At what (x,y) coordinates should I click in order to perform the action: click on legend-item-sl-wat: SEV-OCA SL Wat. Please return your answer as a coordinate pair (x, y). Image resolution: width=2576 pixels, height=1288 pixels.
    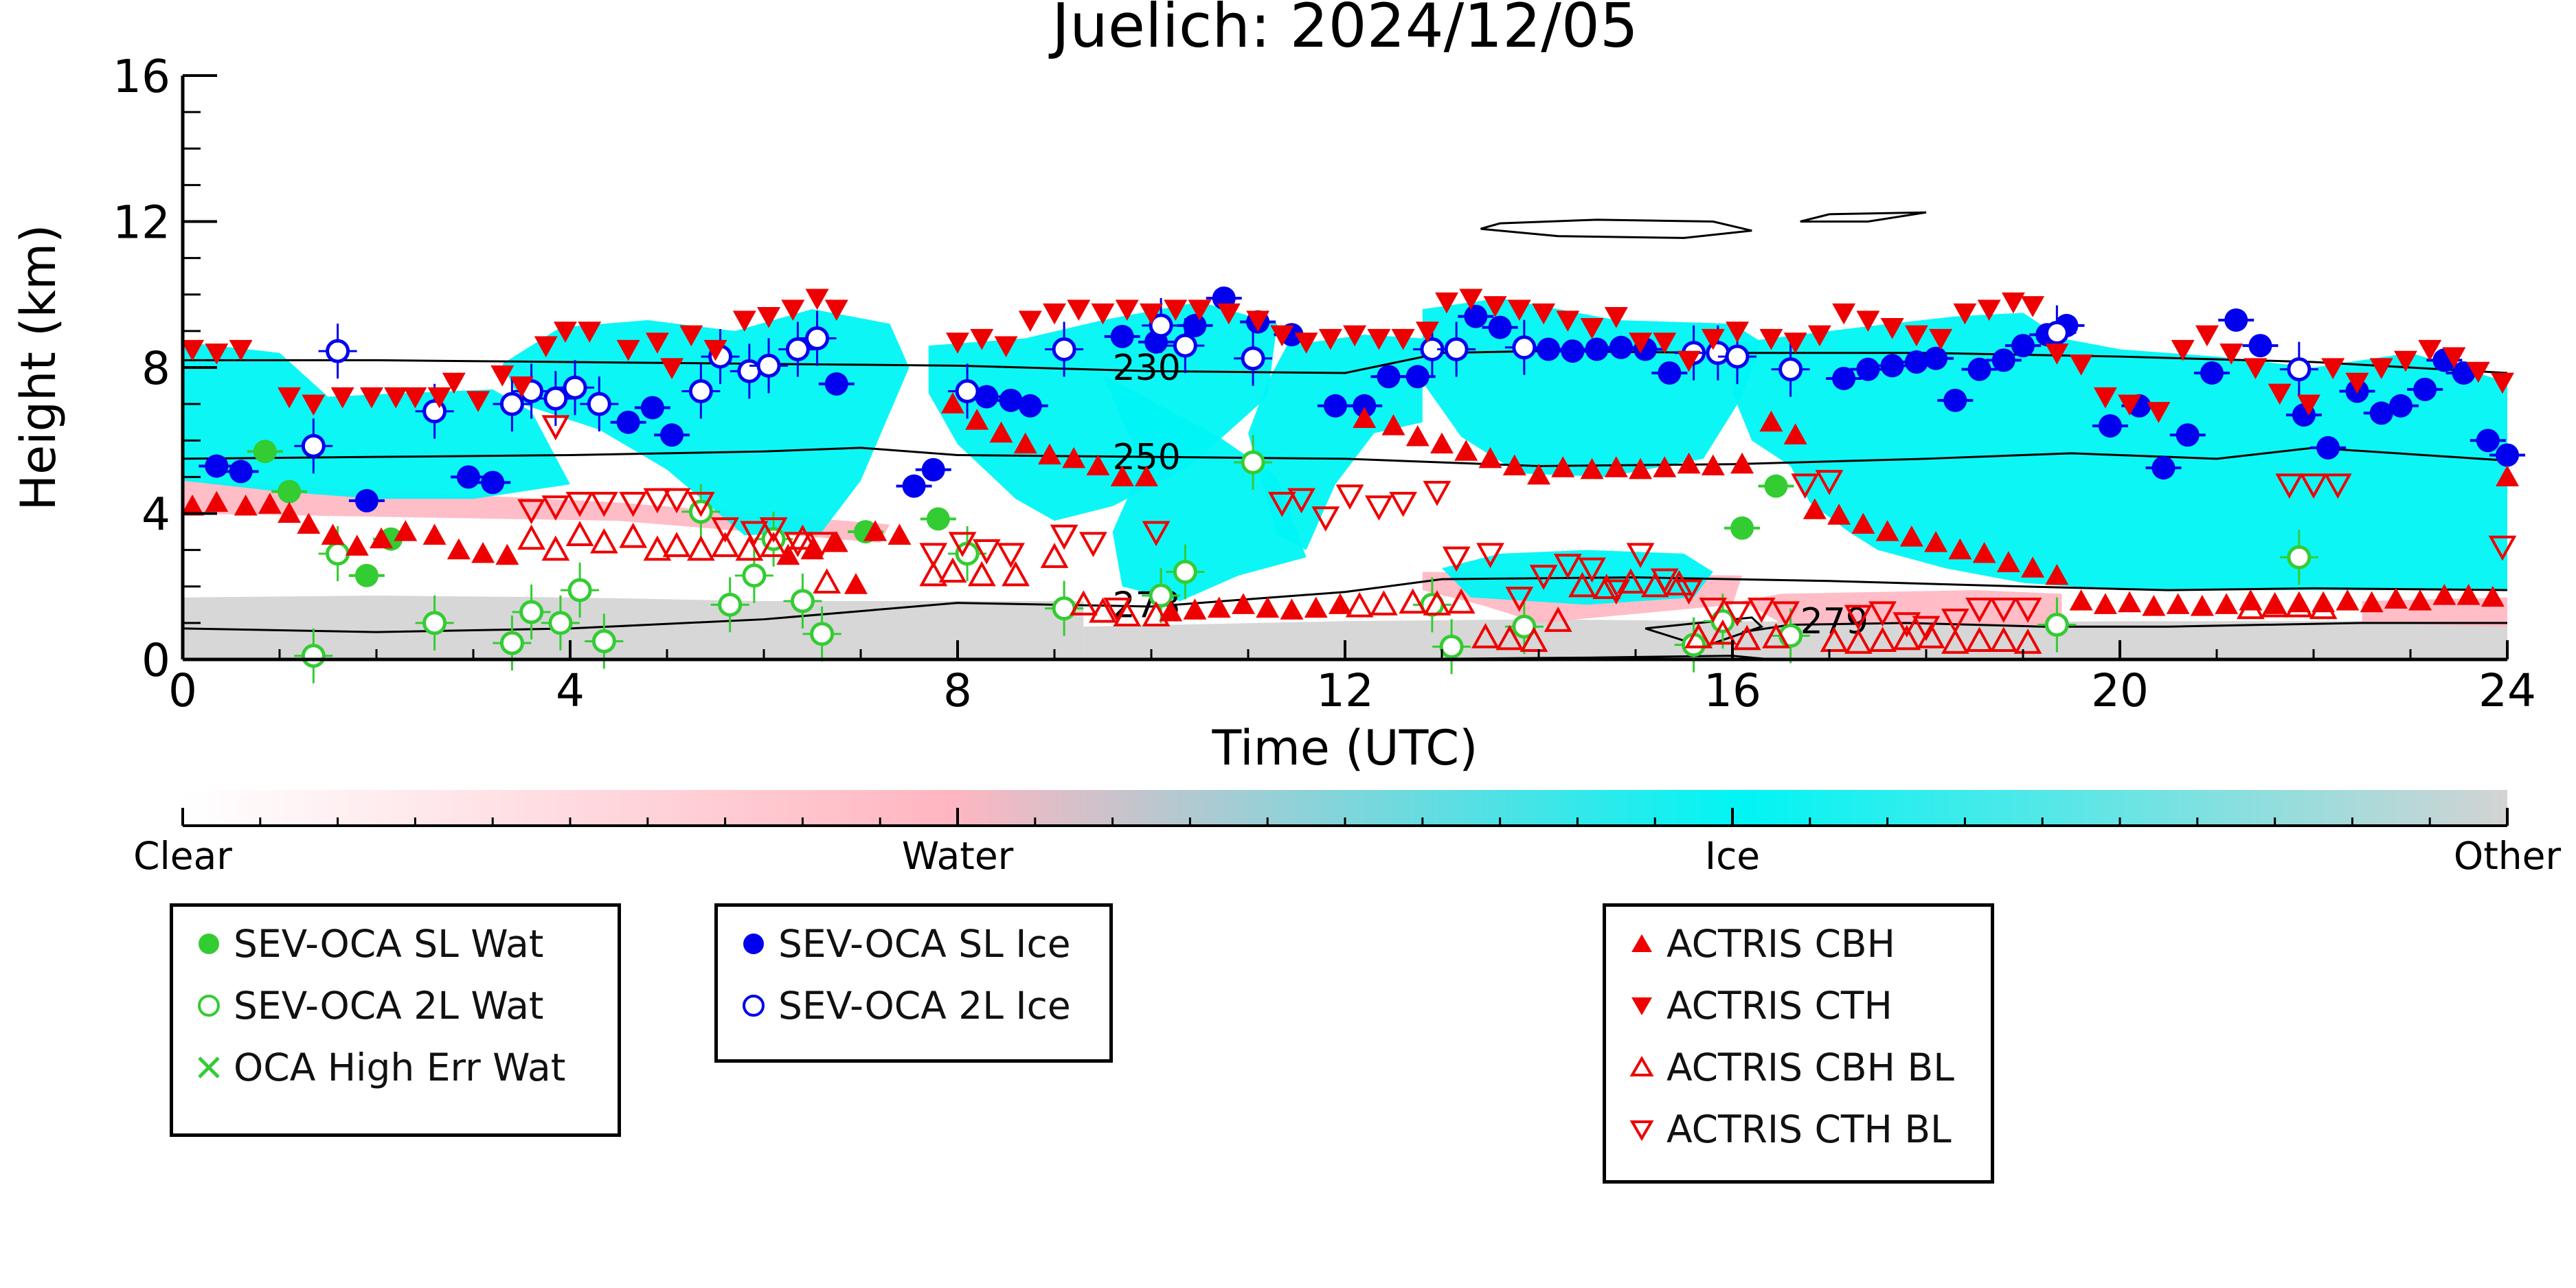
    Looking at the image, I should click on (368, 943).